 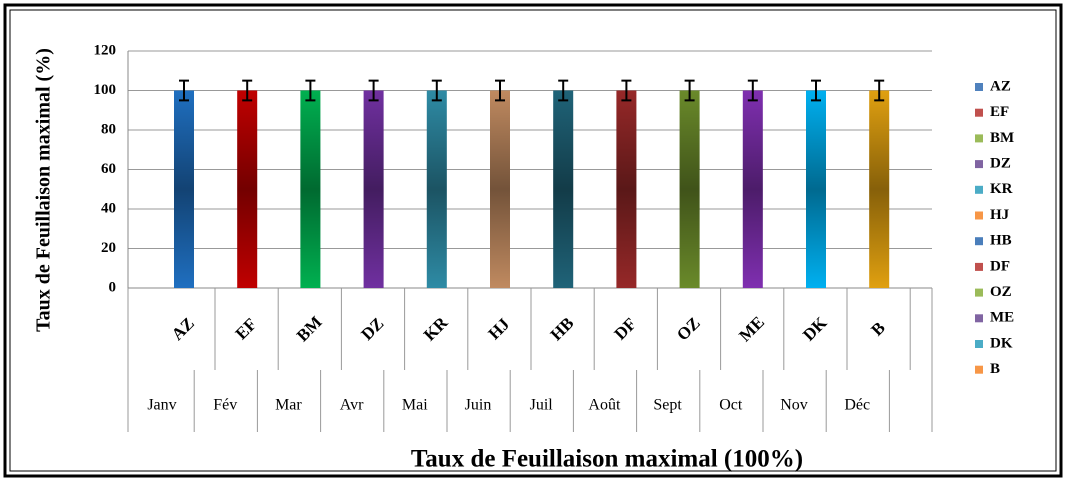 What do you see at coordinates (1000, 215) in the screenshot?
I see `legend-label: HJ` at bounding box center [1000, 215].